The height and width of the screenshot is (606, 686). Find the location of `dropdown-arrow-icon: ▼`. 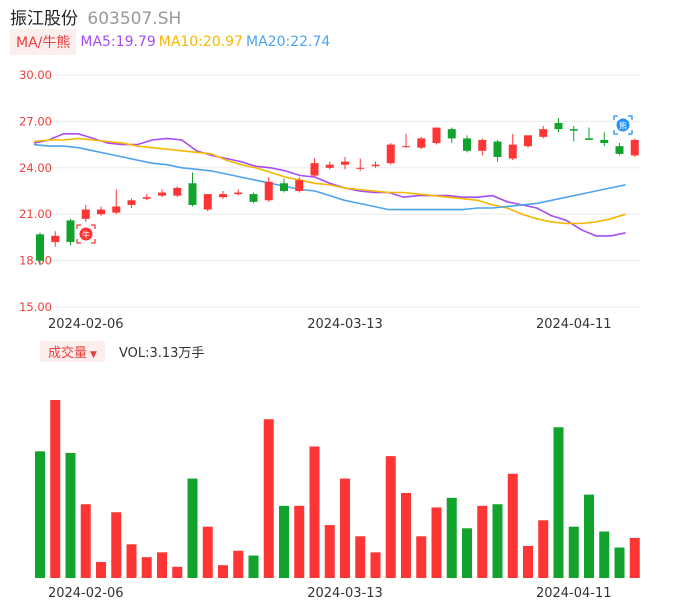

dropdown-arrow-icon: ▼ is located at coordinates (93, 354).